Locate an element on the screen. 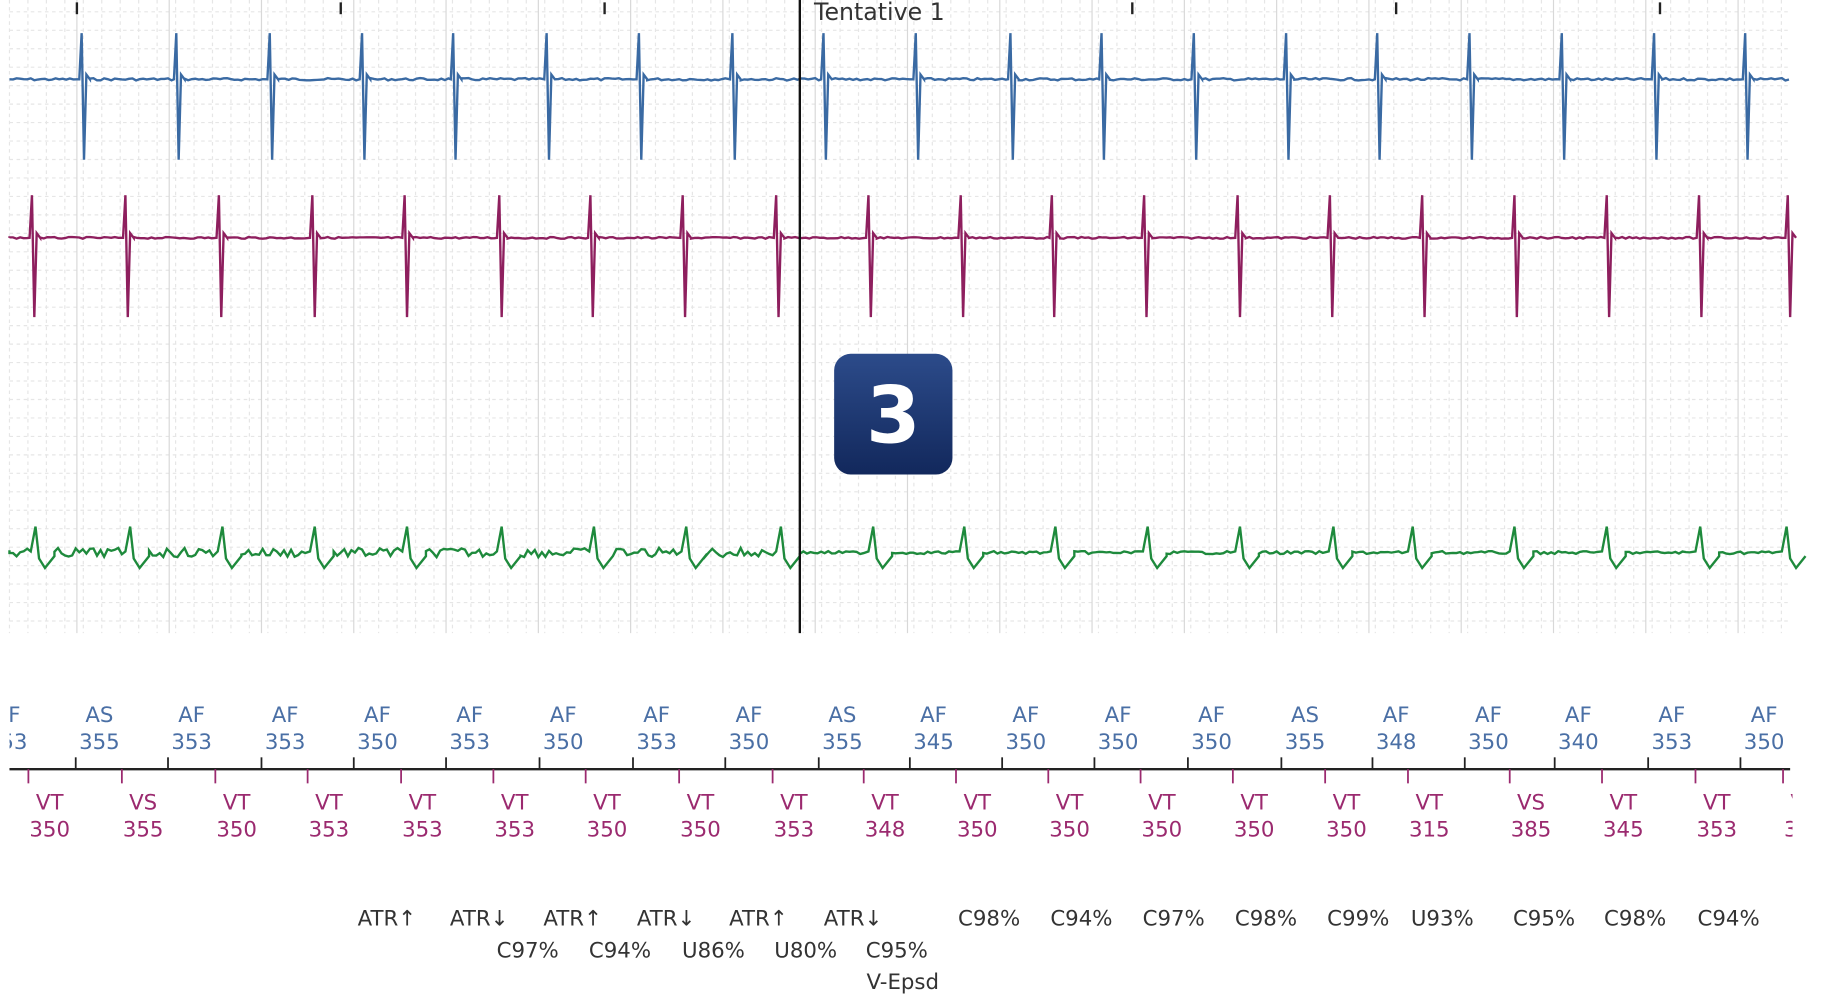  ventricular-value: 385 is located at coordinates (1531, 830).